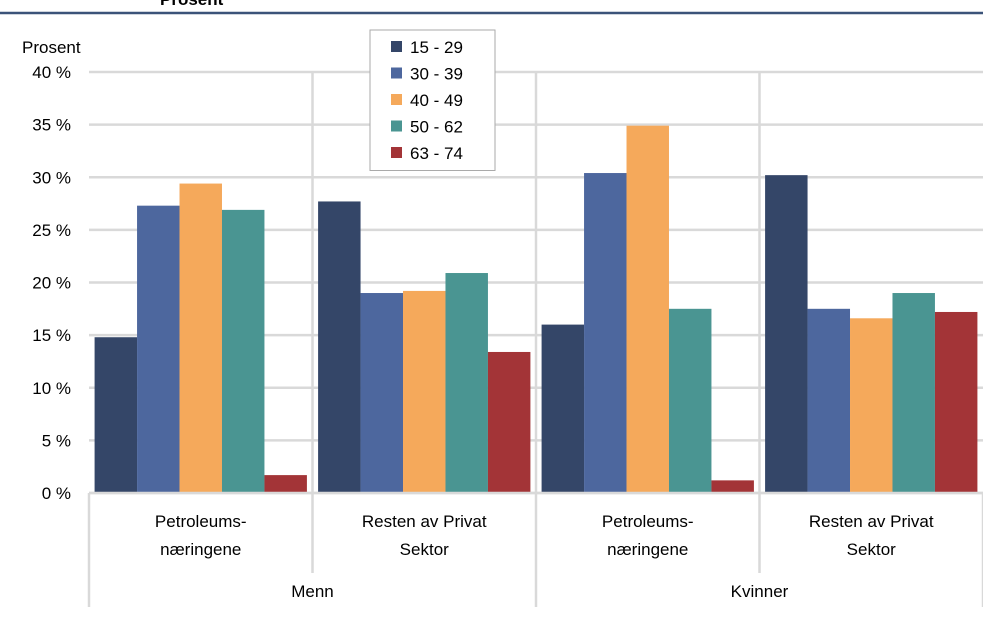 This screenshot has width=983, height=617. I want to click on legend-label: 40 - 49, so click(436, 100).